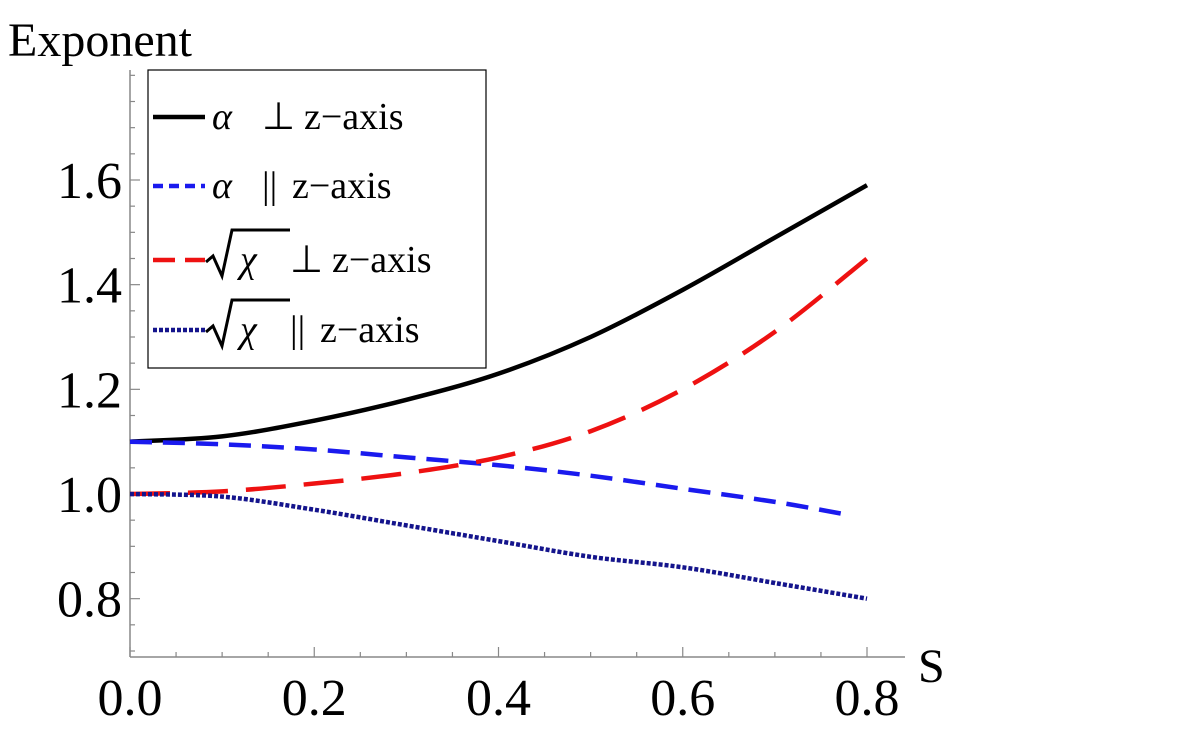  I want to click on x-tick-label: 0.8, so click(867, 698).